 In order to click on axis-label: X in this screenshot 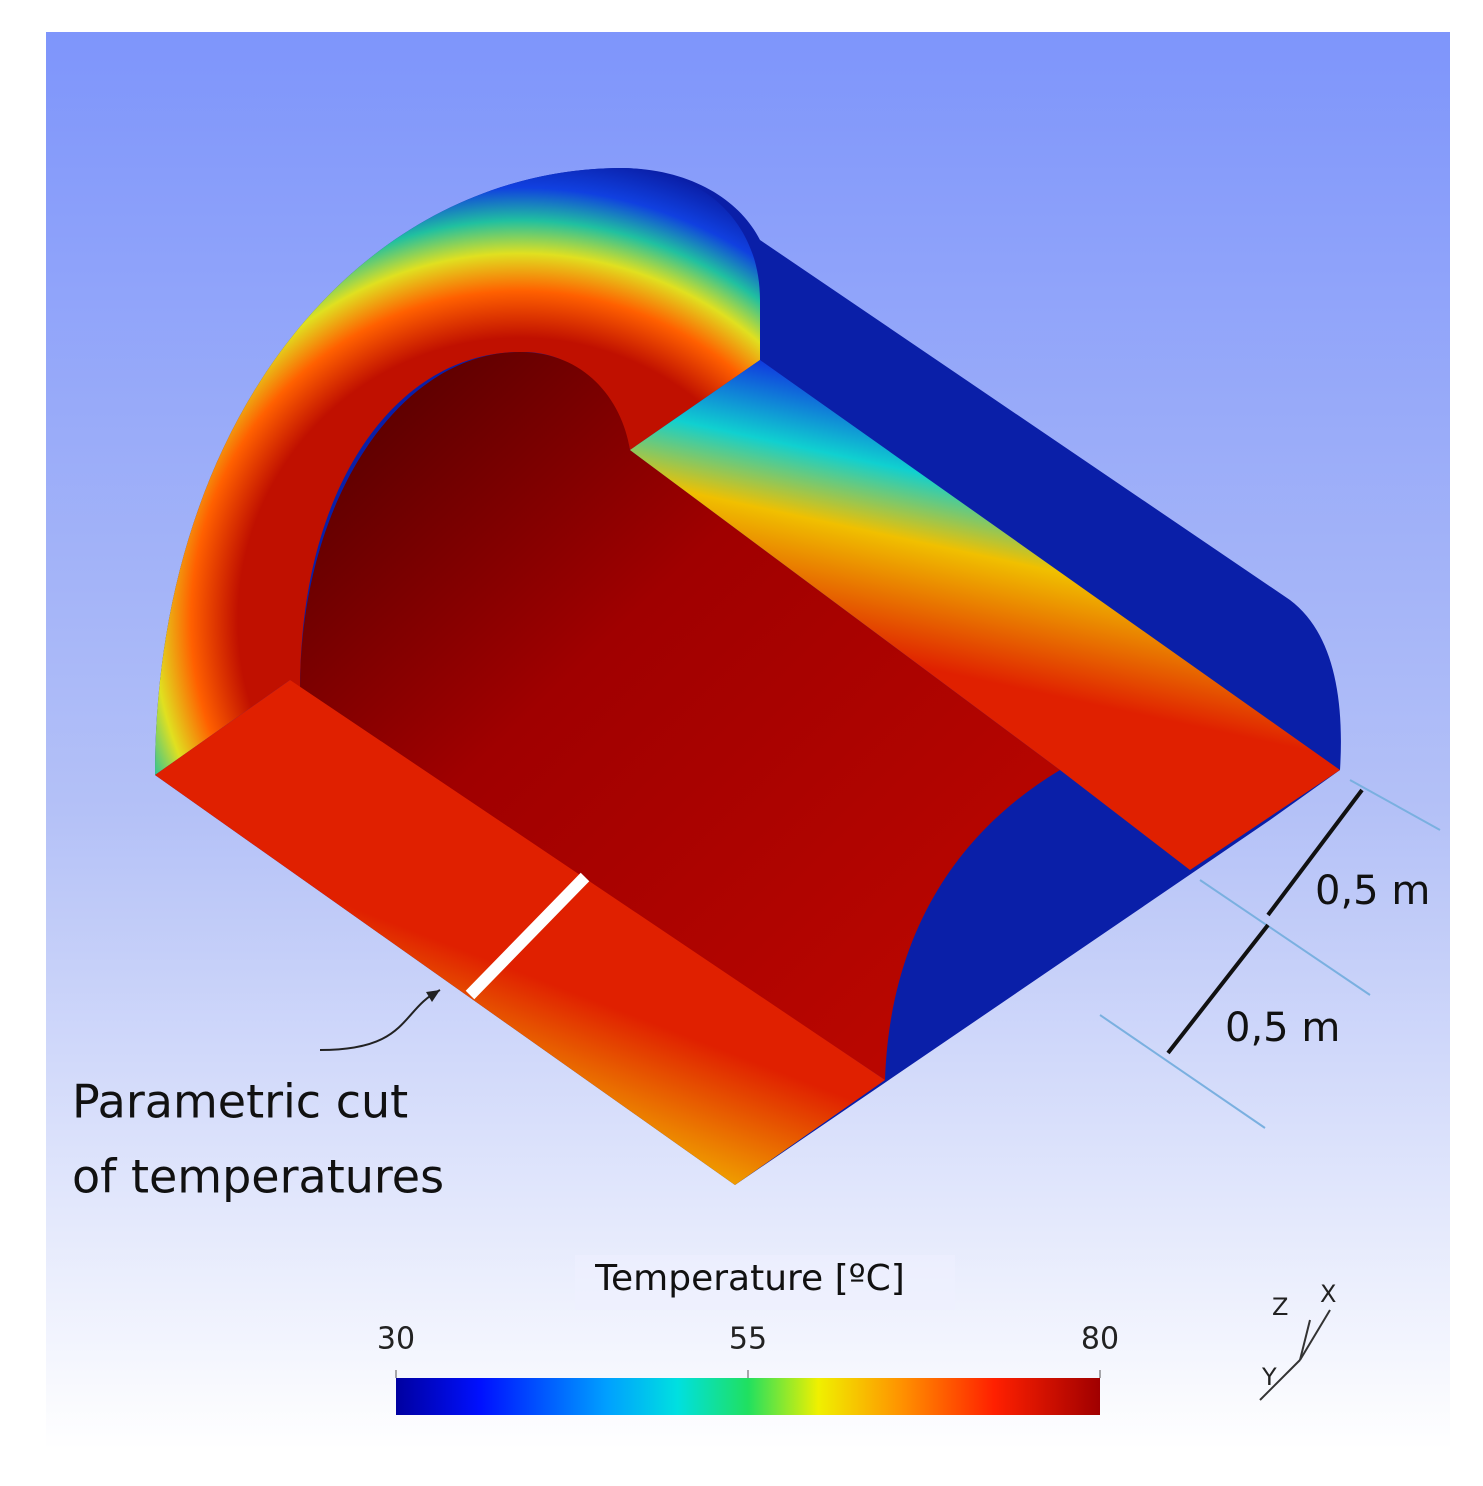, I will do `click(1328, 1294)`.